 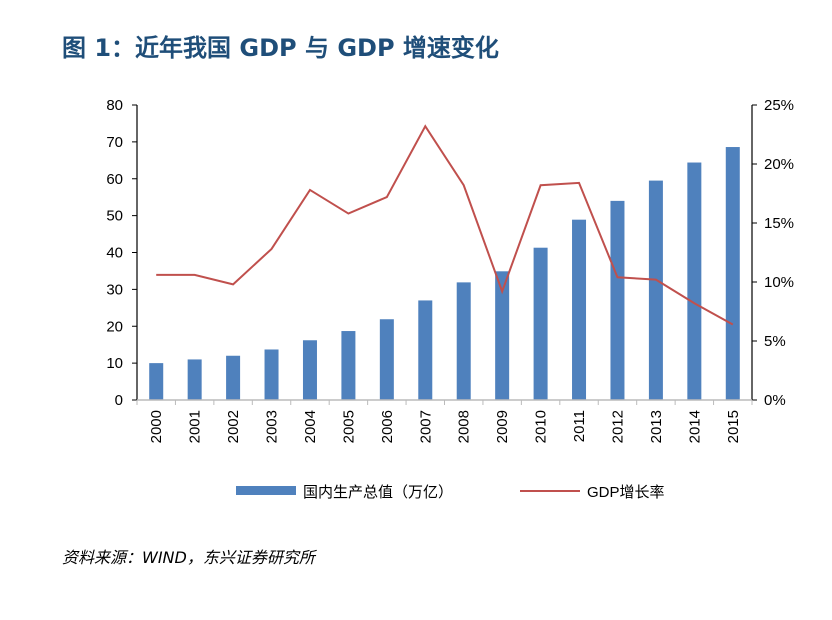 What do you see at coordinates (779, 282) in the screenshot?
I see `right-tick-label: 10%` at bounding box center [779, 282].